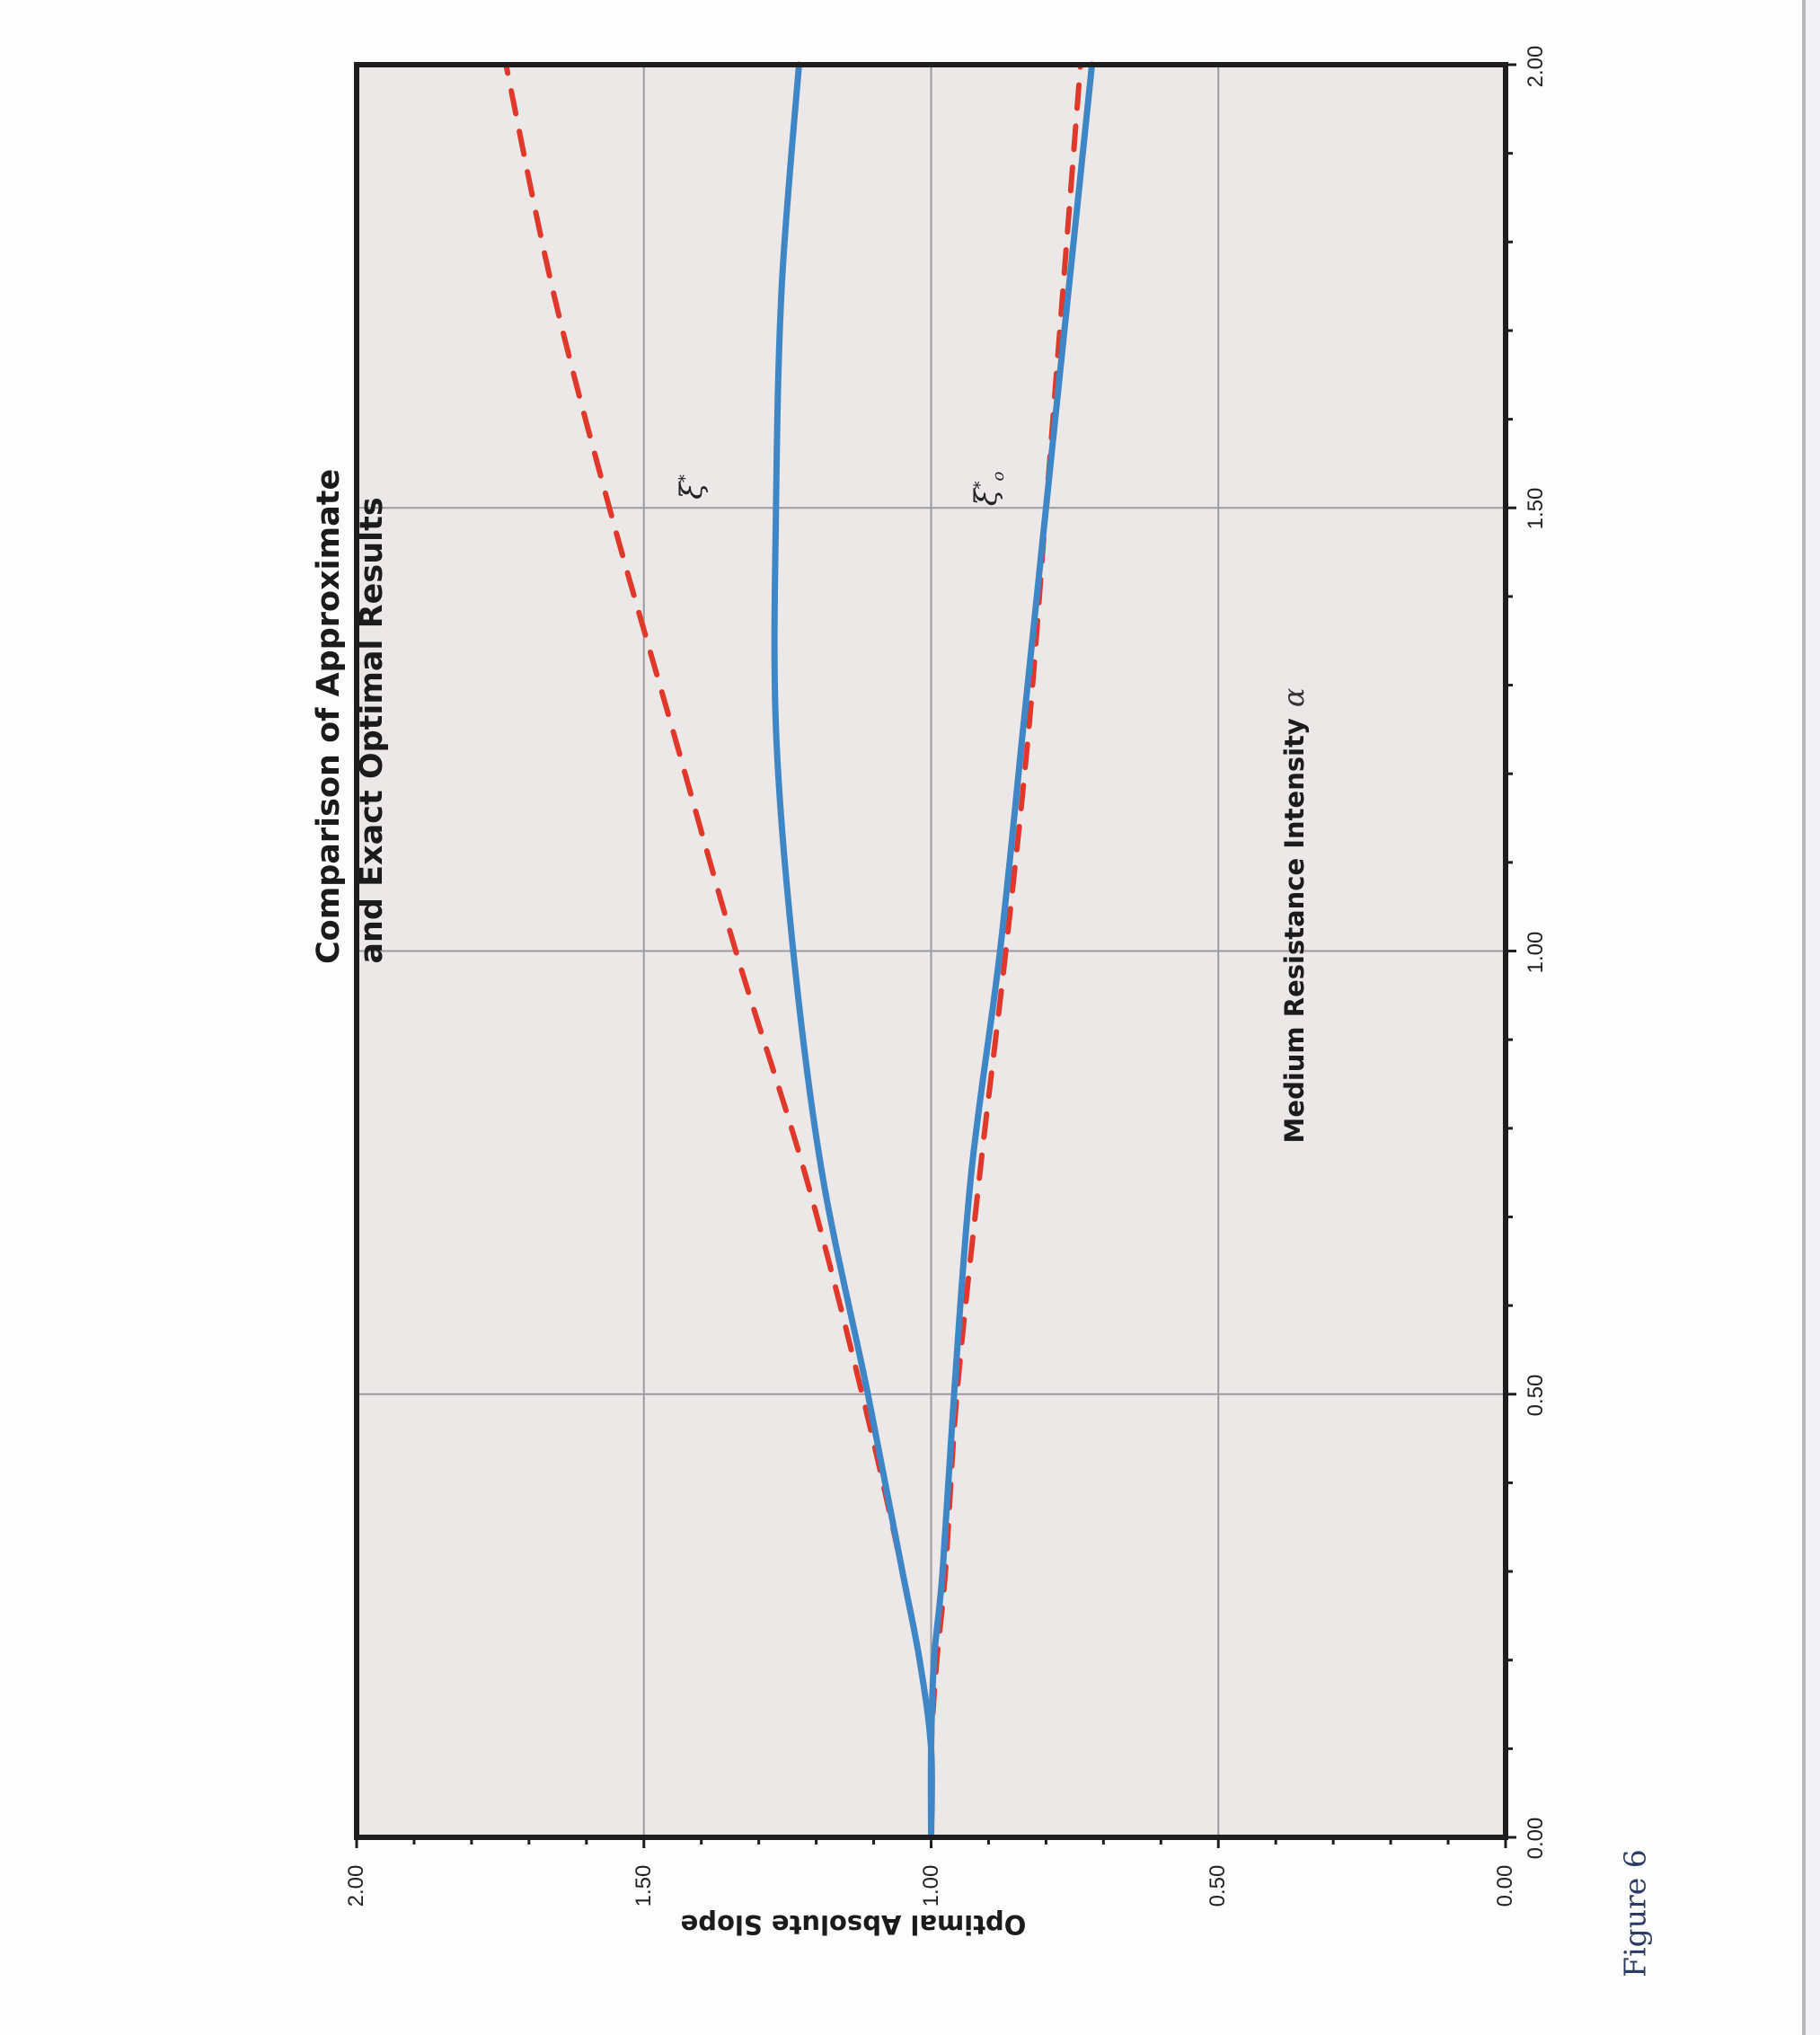 This screenshot has height=2035, width=1820. I want to click on y-tick-label: 1.00, so click(931, 1885).